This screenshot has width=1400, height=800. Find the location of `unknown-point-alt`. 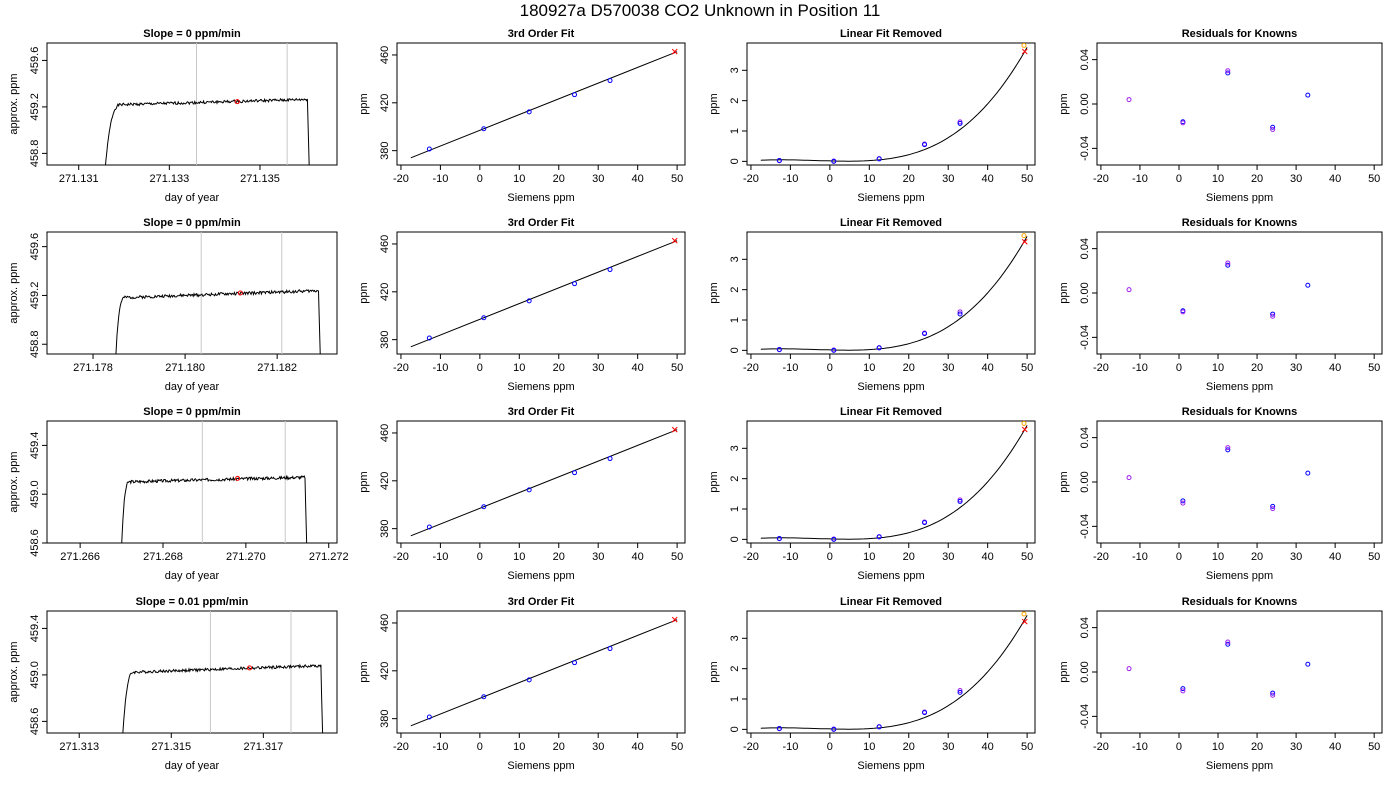

unknown-point-alt is located at coordinates (1024, 236).